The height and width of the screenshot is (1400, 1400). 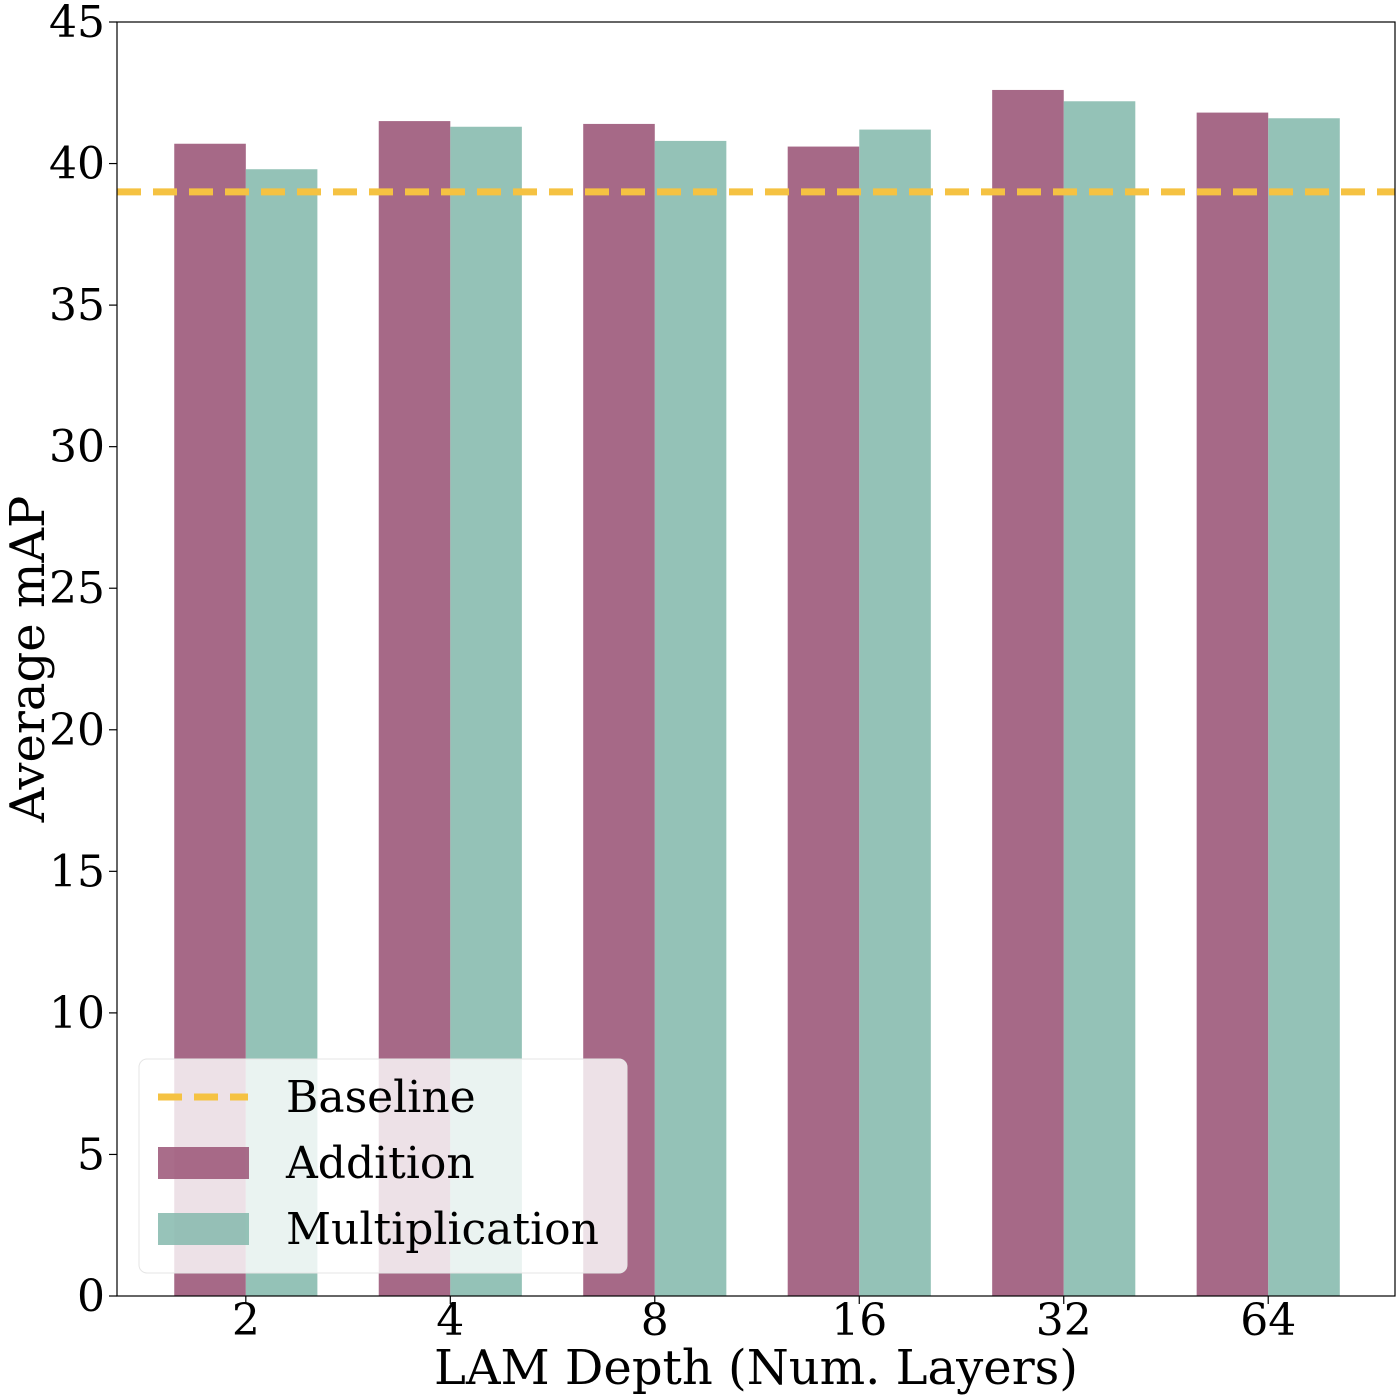 What do you see at coordinates (91, 1296) in the screenshot?
I see `y-tick-label: 0` at bounding box center [91, 1296].